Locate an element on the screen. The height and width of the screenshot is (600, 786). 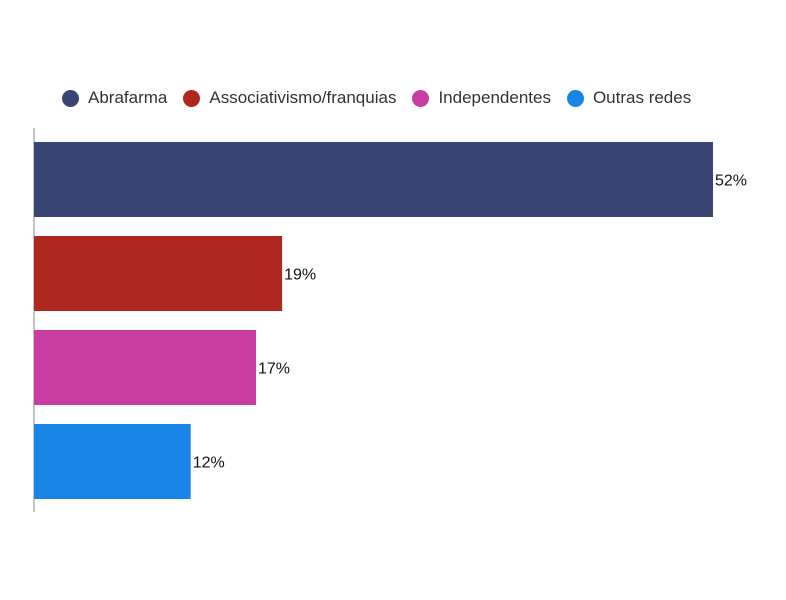
legend-item: Independentes is located at coordinates (481, 98).